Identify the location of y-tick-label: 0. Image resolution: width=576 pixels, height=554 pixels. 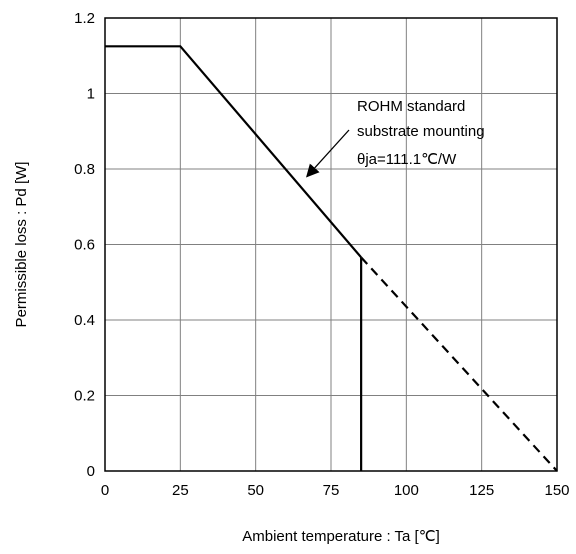
(91, 471).